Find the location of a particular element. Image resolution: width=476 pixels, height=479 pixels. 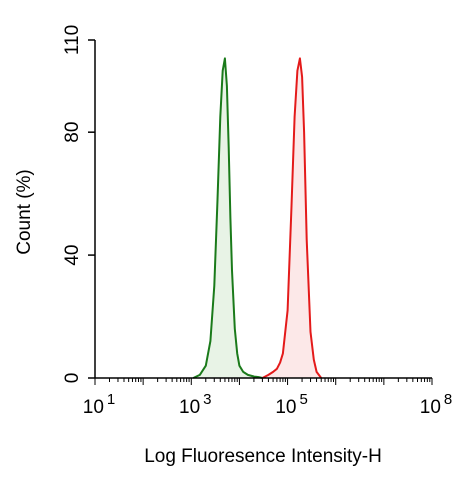

x-tick-label: 10 8 is located at coordinates (436, 404).